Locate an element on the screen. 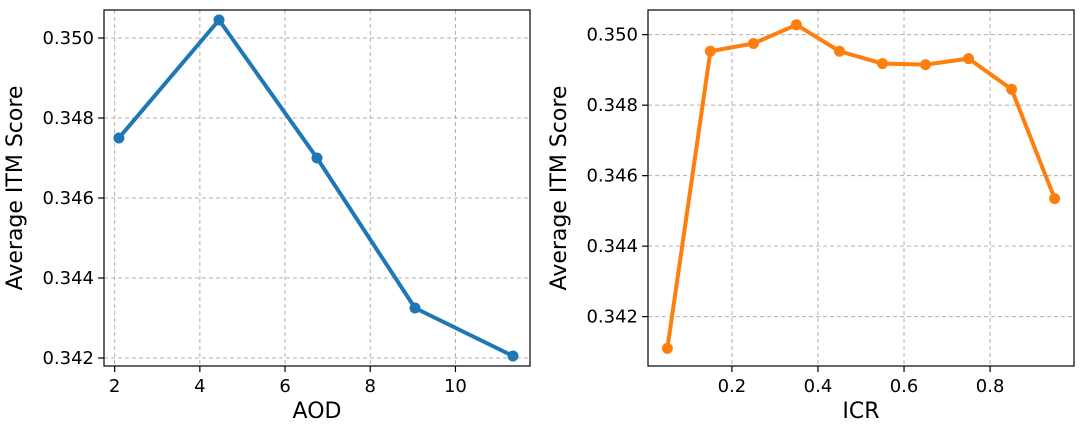  aod-y-tick-label: 0.344 is located at coordinates (68, 278).